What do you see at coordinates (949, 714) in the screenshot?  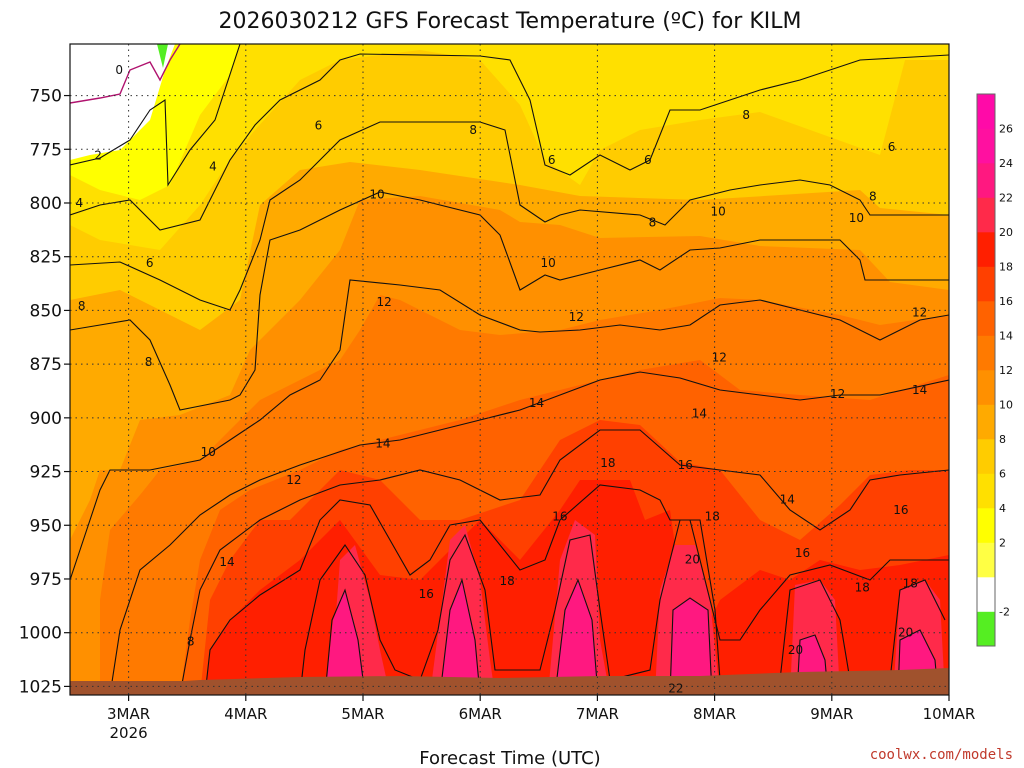 I see `x-tick-label: 10MAR` at bounding box center [949, 714].